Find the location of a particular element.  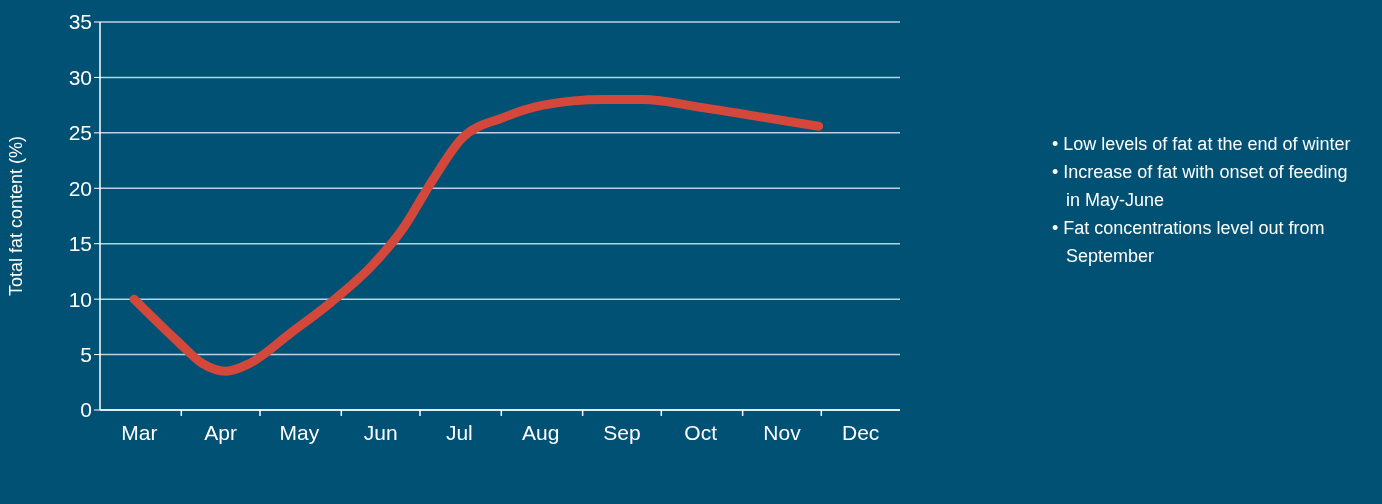

x-tick-label: Apr is located at coordinates (220, 432).